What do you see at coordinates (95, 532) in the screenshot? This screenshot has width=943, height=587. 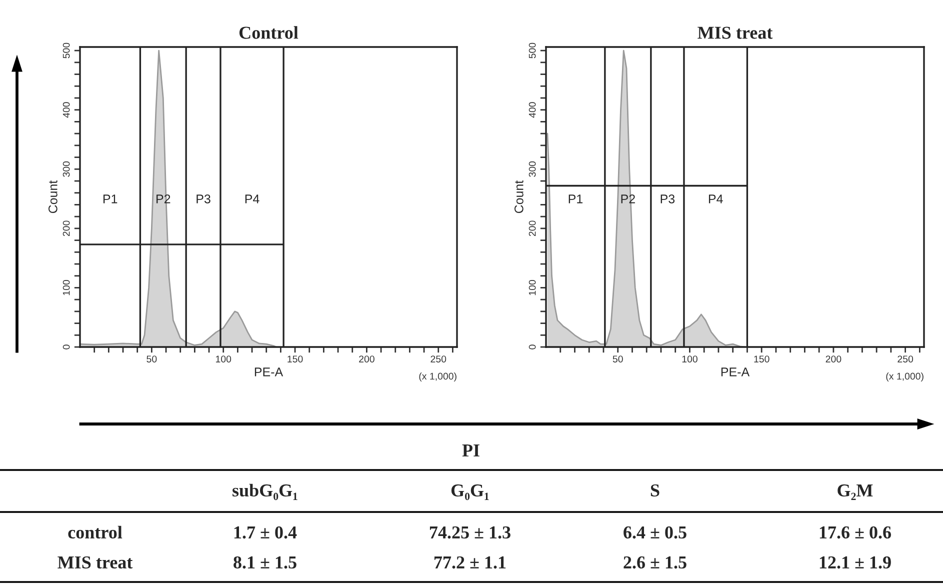 I see `category-label: control` at bounding box center [95, 532].